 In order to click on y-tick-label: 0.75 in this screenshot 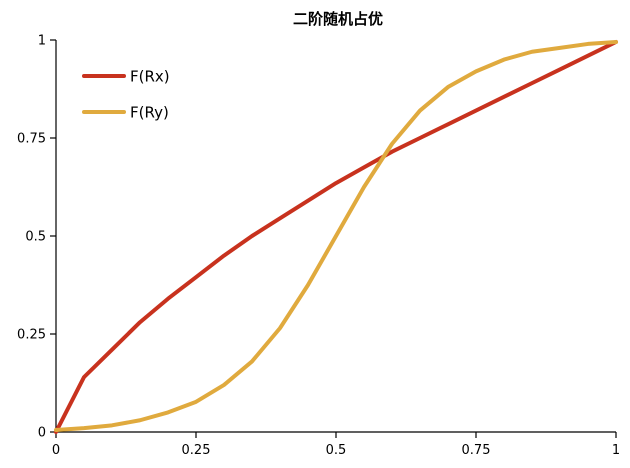, I will do `click(31, 139)`.